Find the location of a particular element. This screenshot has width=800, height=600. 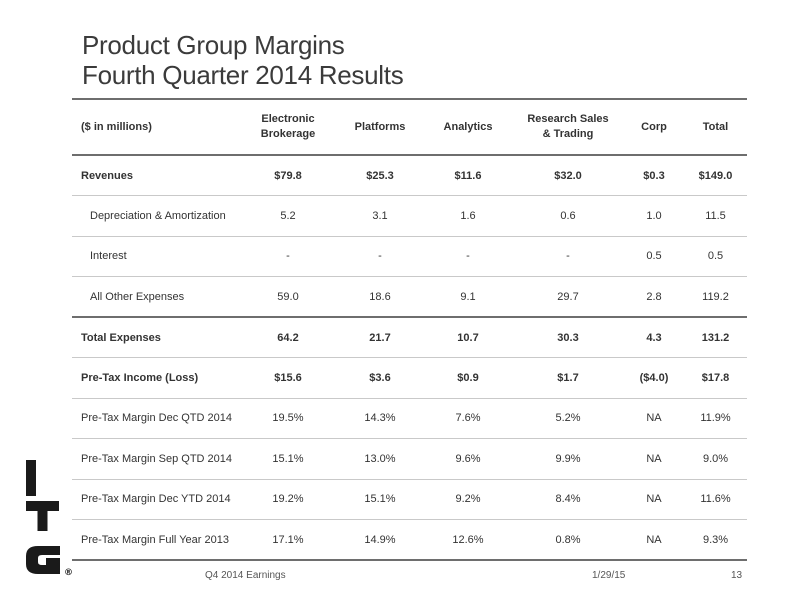

table-cell: 14.3% is located at coordinates (380, 418).